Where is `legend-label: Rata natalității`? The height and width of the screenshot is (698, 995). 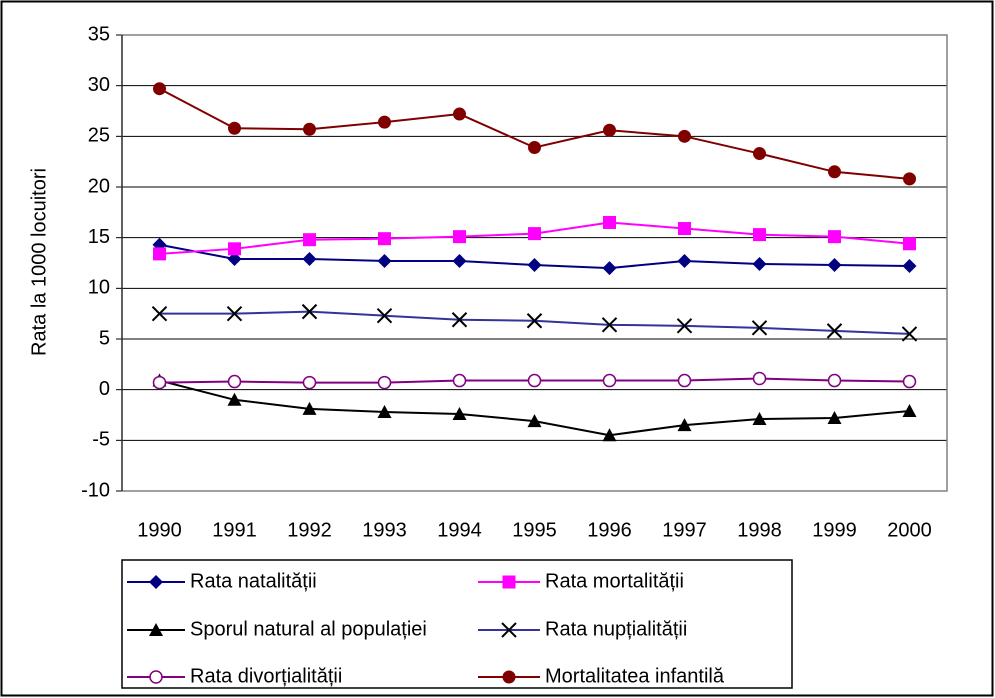
legend-label: Rata natalității is located at coordinates (253, 581).